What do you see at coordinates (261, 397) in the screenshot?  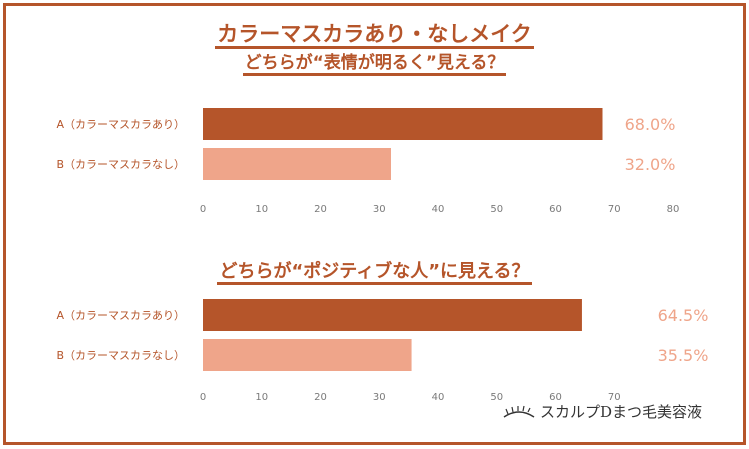 I see `chart2-tick-label-1: 10` at bounding box center [261, 397].